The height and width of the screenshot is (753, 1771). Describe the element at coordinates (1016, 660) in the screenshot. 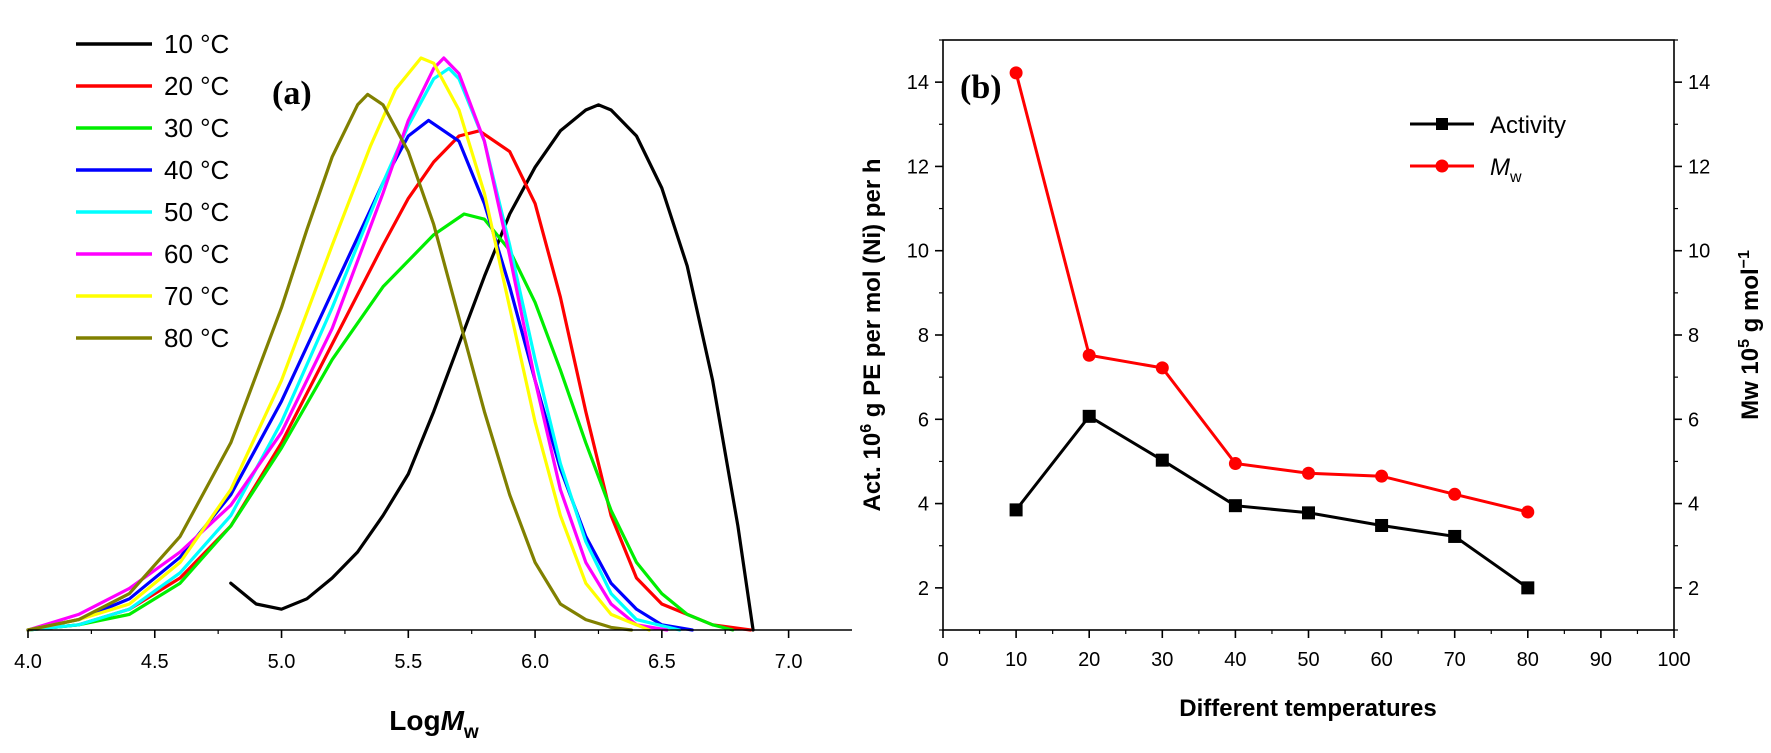

I see `panel-b-x-tick-label: 10` at that location.